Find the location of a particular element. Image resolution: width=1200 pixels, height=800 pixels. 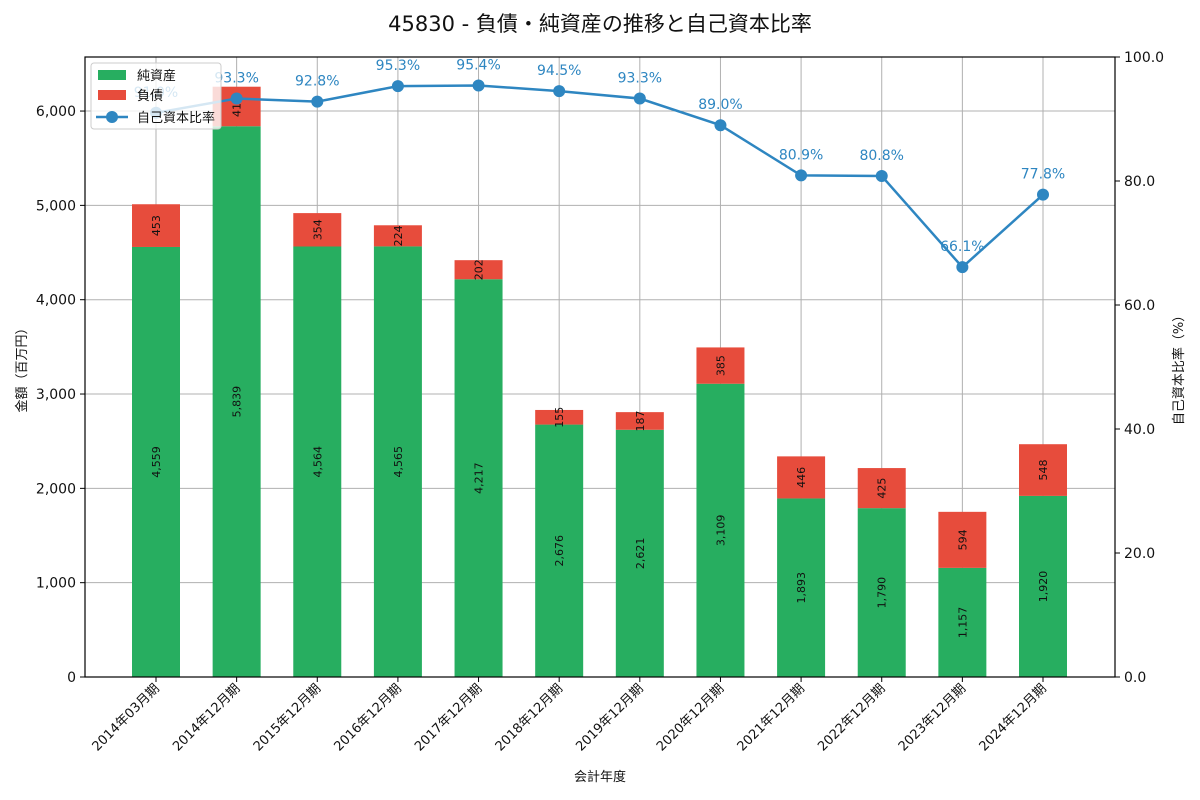

bar-label-net-assets: 4,564 is located at coordinates (317, 462).